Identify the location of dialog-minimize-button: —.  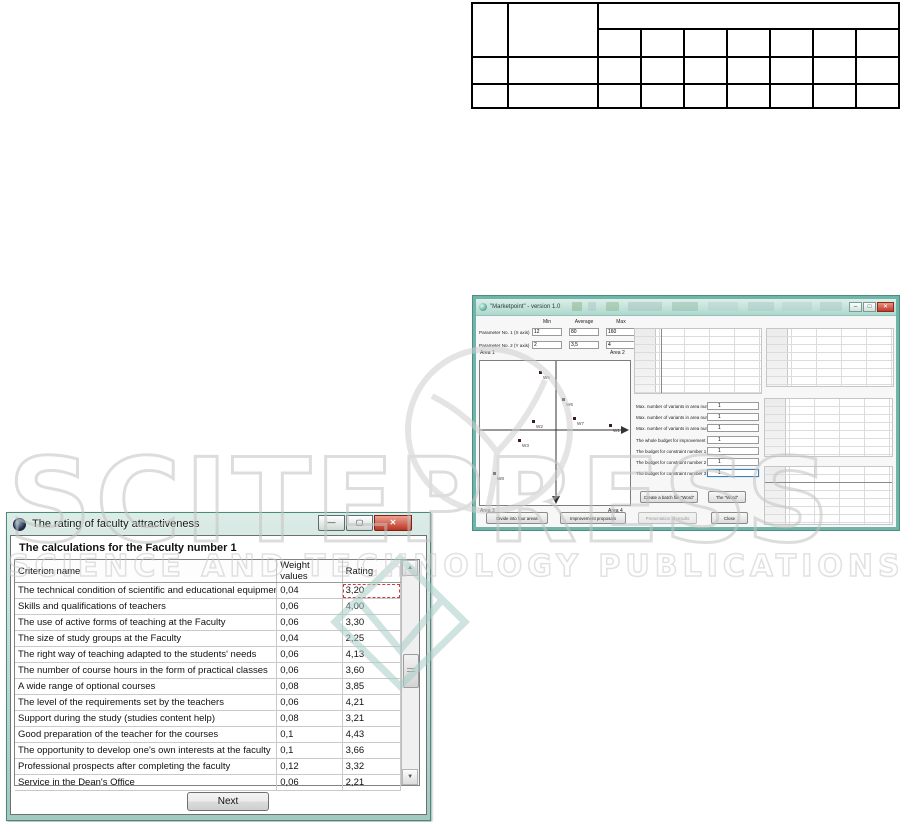
(331, 523).